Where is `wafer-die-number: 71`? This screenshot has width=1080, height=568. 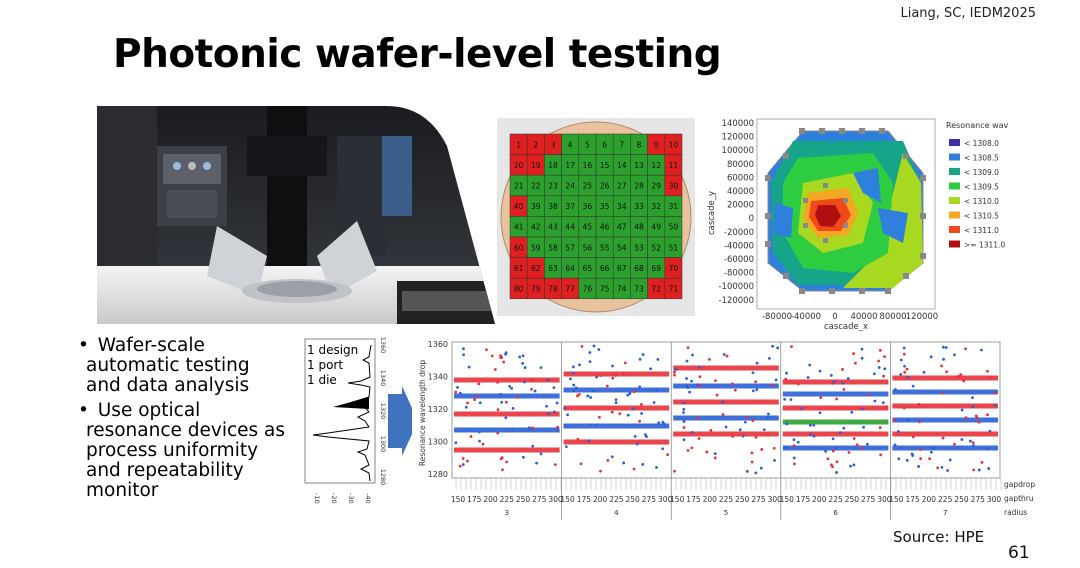 wafer-die-number: 71 is located at coordinates (674, 289).